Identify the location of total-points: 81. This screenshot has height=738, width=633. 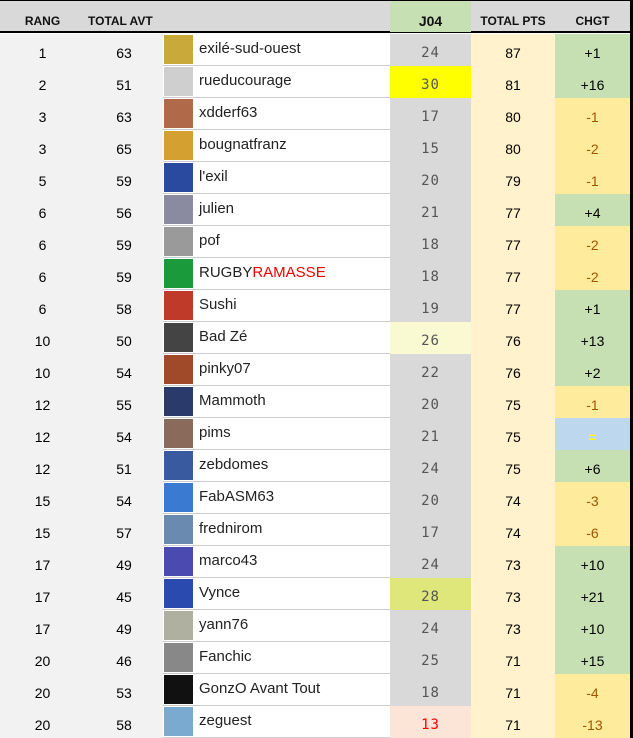
(513, 82).